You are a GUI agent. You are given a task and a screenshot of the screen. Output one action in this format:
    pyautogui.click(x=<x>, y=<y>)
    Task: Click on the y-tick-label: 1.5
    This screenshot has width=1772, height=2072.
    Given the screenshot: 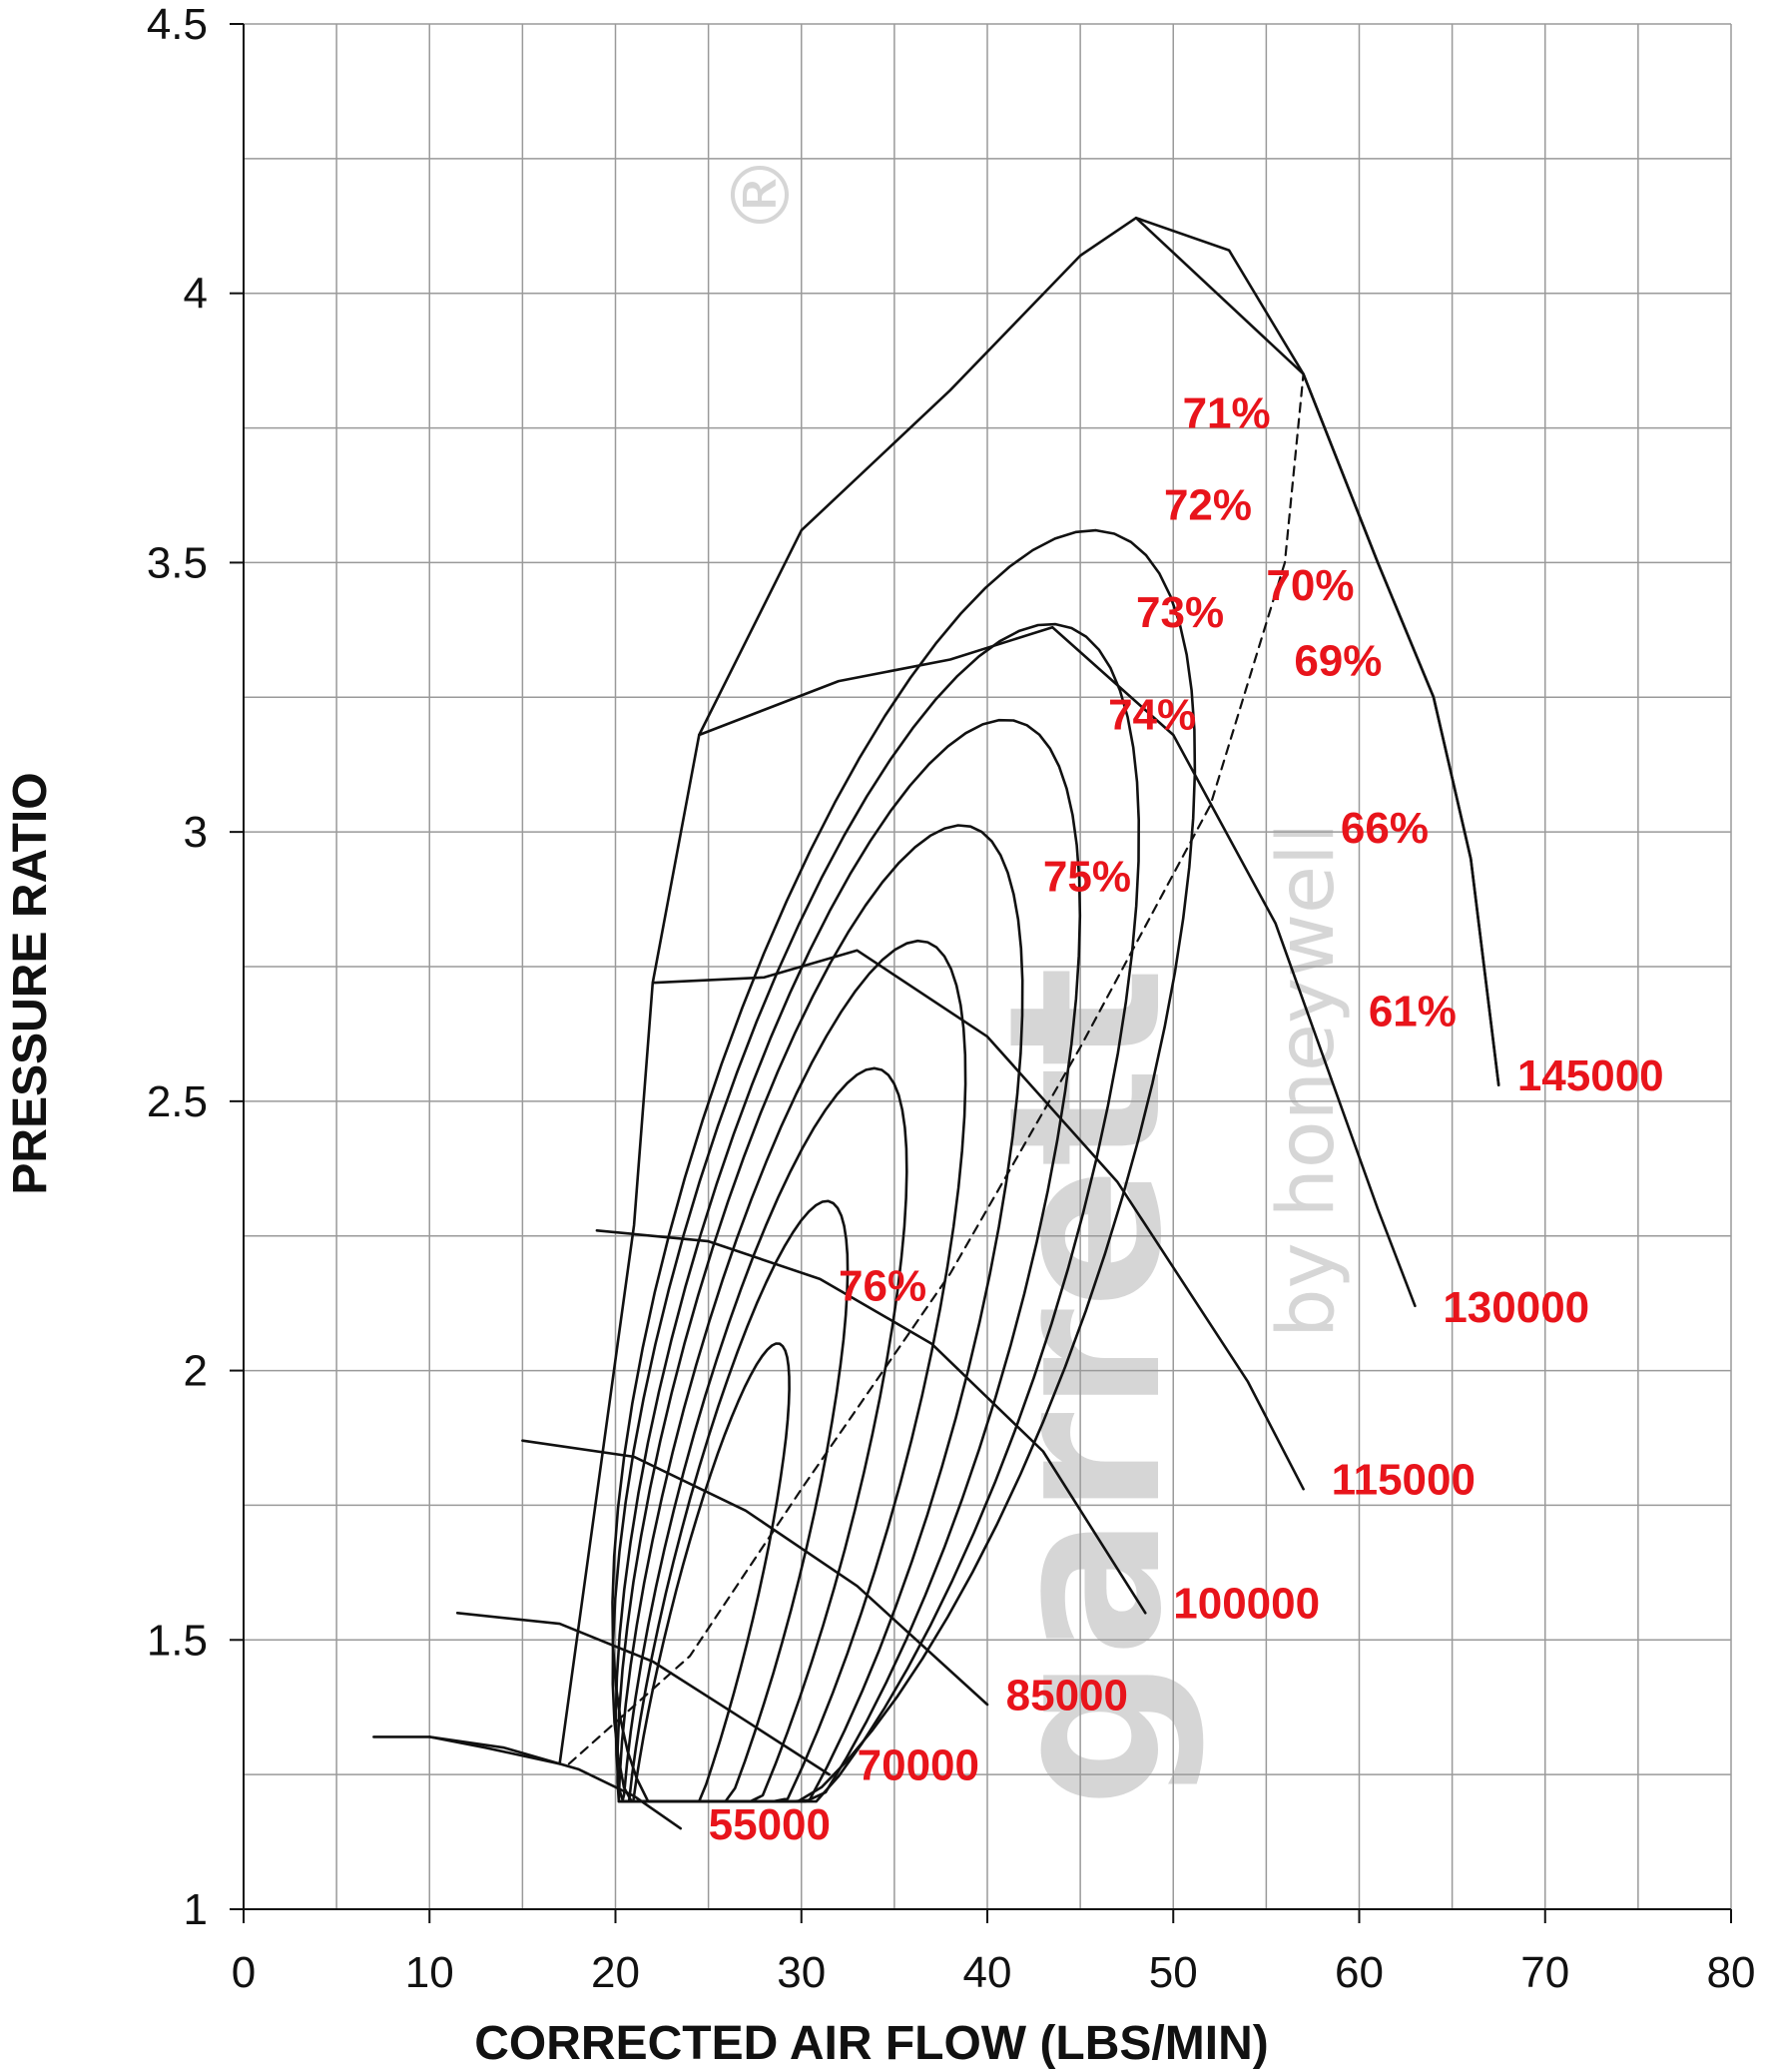 What is the action you would take?
    pyautogui.click(x=177, y=1640)
    